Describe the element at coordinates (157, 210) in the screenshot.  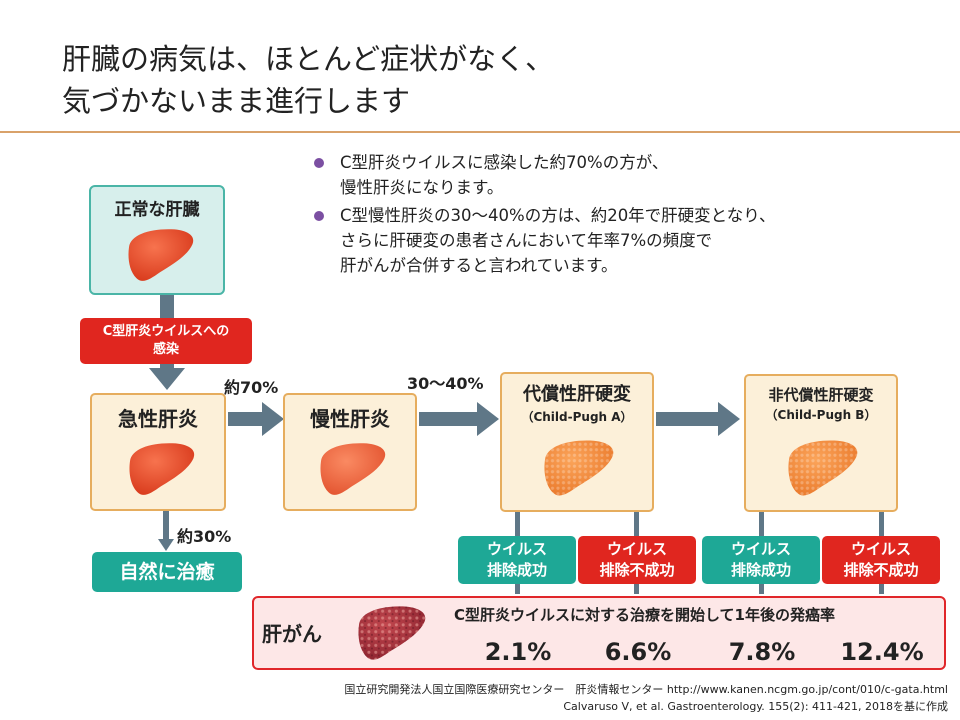
I see `normal-liver-label: 正常な肝臓` at that location.